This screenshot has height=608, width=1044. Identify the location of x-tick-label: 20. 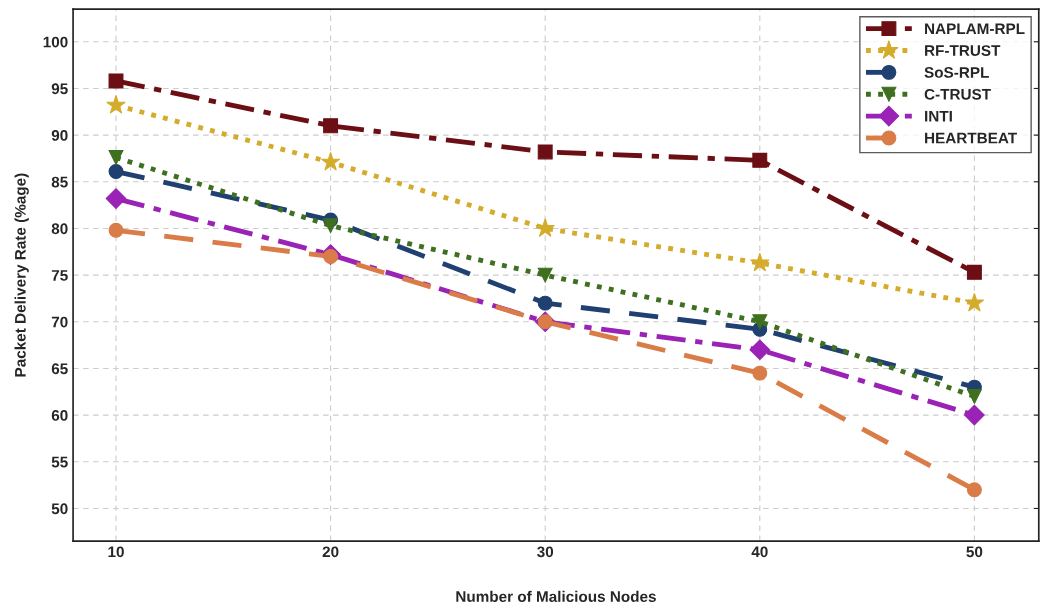
(330, 552).